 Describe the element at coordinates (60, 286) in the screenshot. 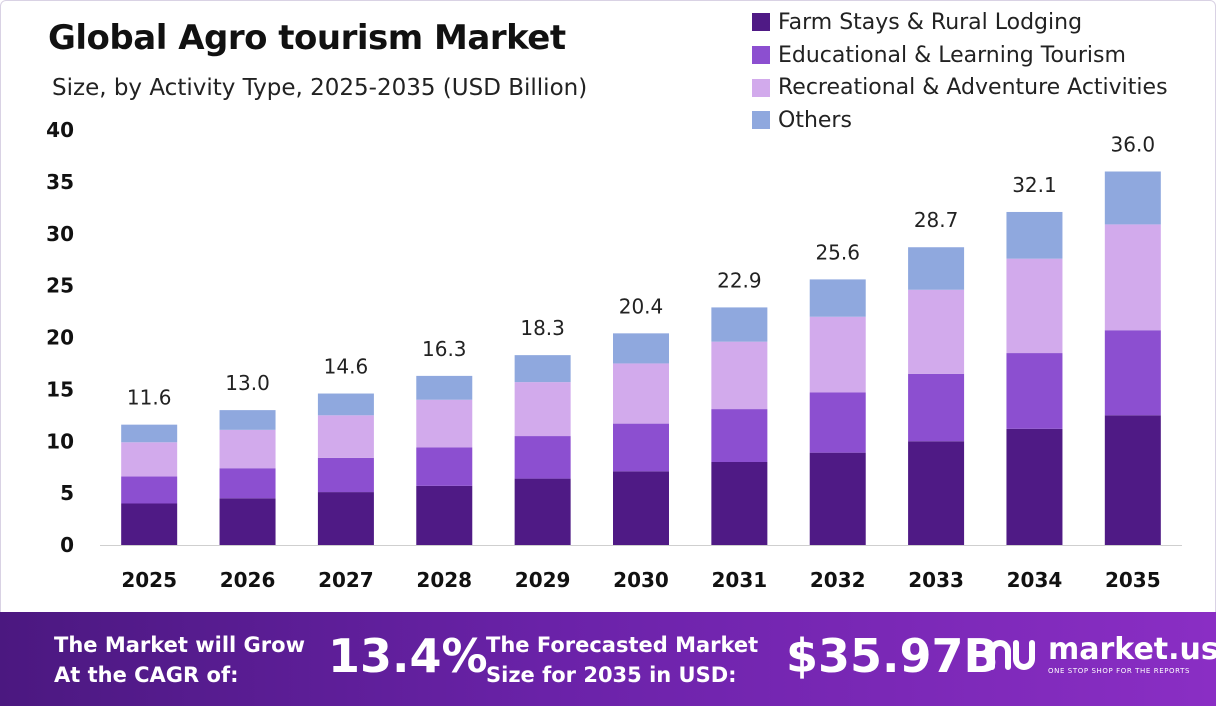

I see `y-tick-label: 25` at that location.